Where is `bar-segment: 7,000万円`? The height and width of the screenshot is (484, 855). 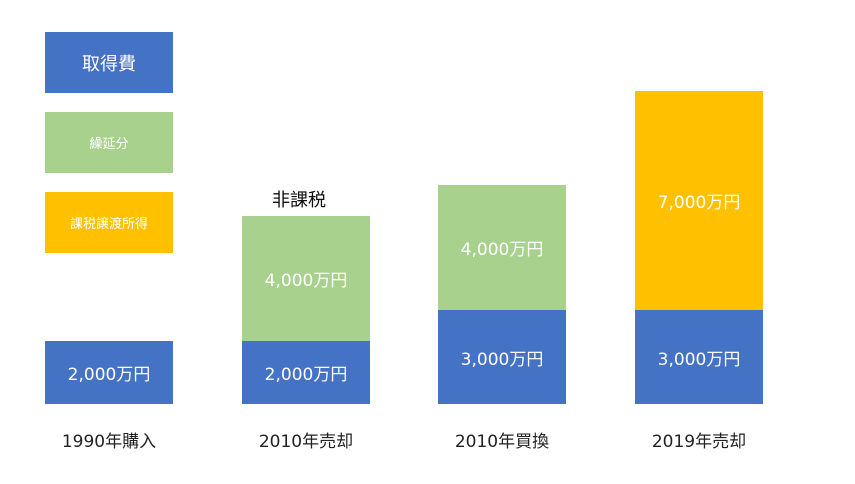 bar-segment: 7,000万円 is located at coordinates (699, 201).